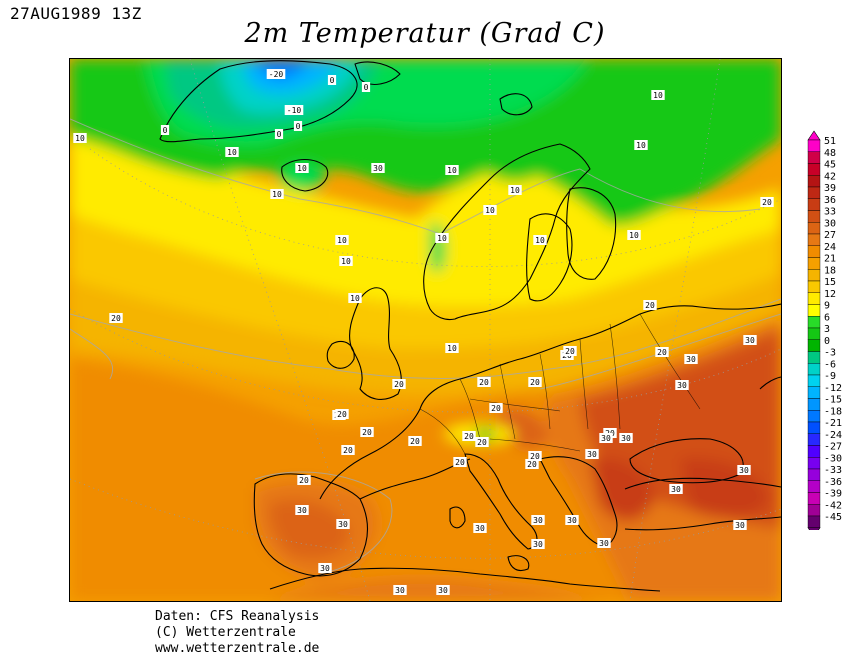  What do you see at coordinates (830, 376) in the screenshot?
I see `legend-tick-label: -9` at bounding box center [830, 376].